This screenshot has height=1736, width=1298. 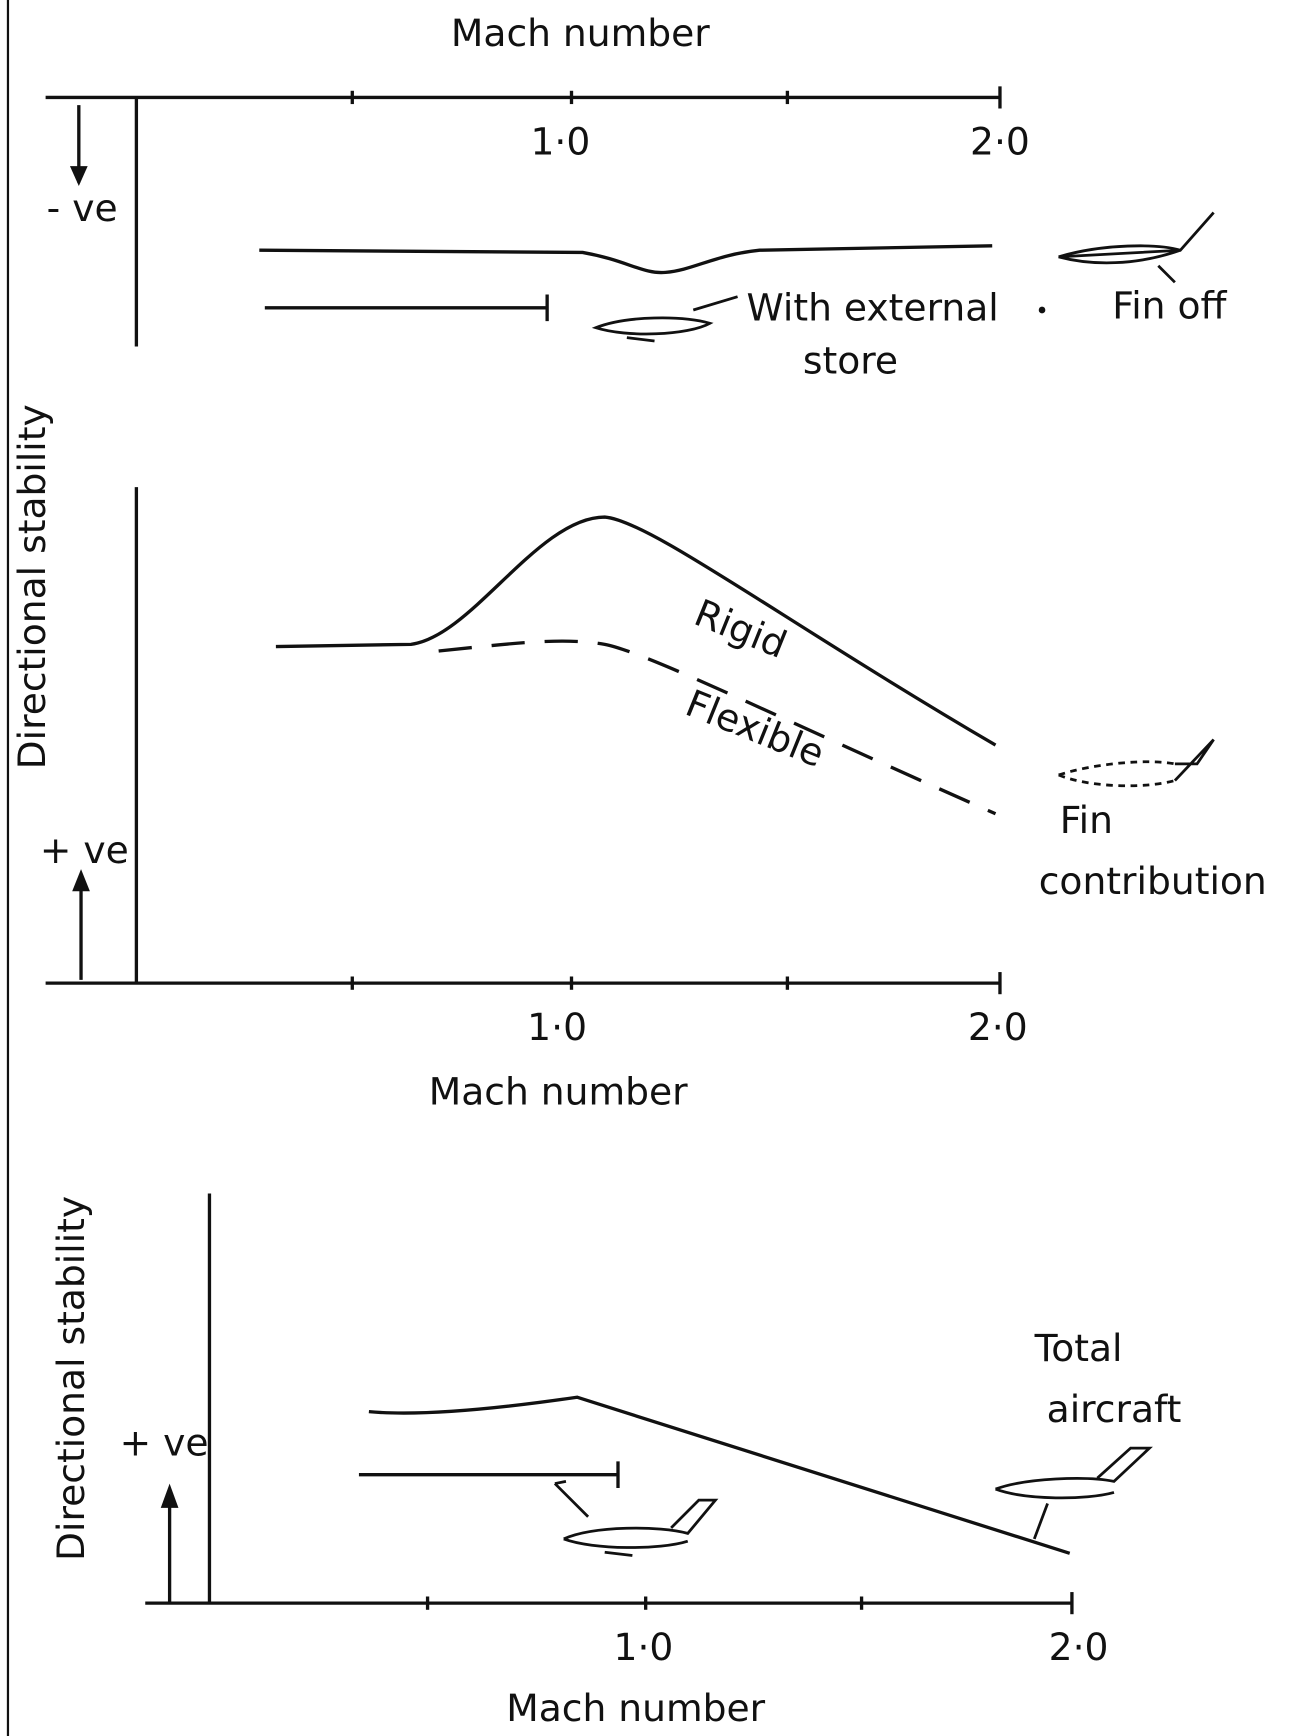 What do you see at coordinates (1153, 881) in the screenshot?
I see `annotation: contribution` at bounding box center [1153, 881].